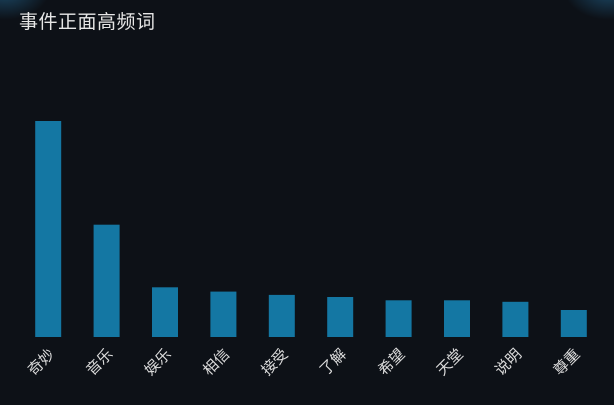 The image size is (614, 405). I want to click on x-tick-label-4: 相信, so click(216, 362).